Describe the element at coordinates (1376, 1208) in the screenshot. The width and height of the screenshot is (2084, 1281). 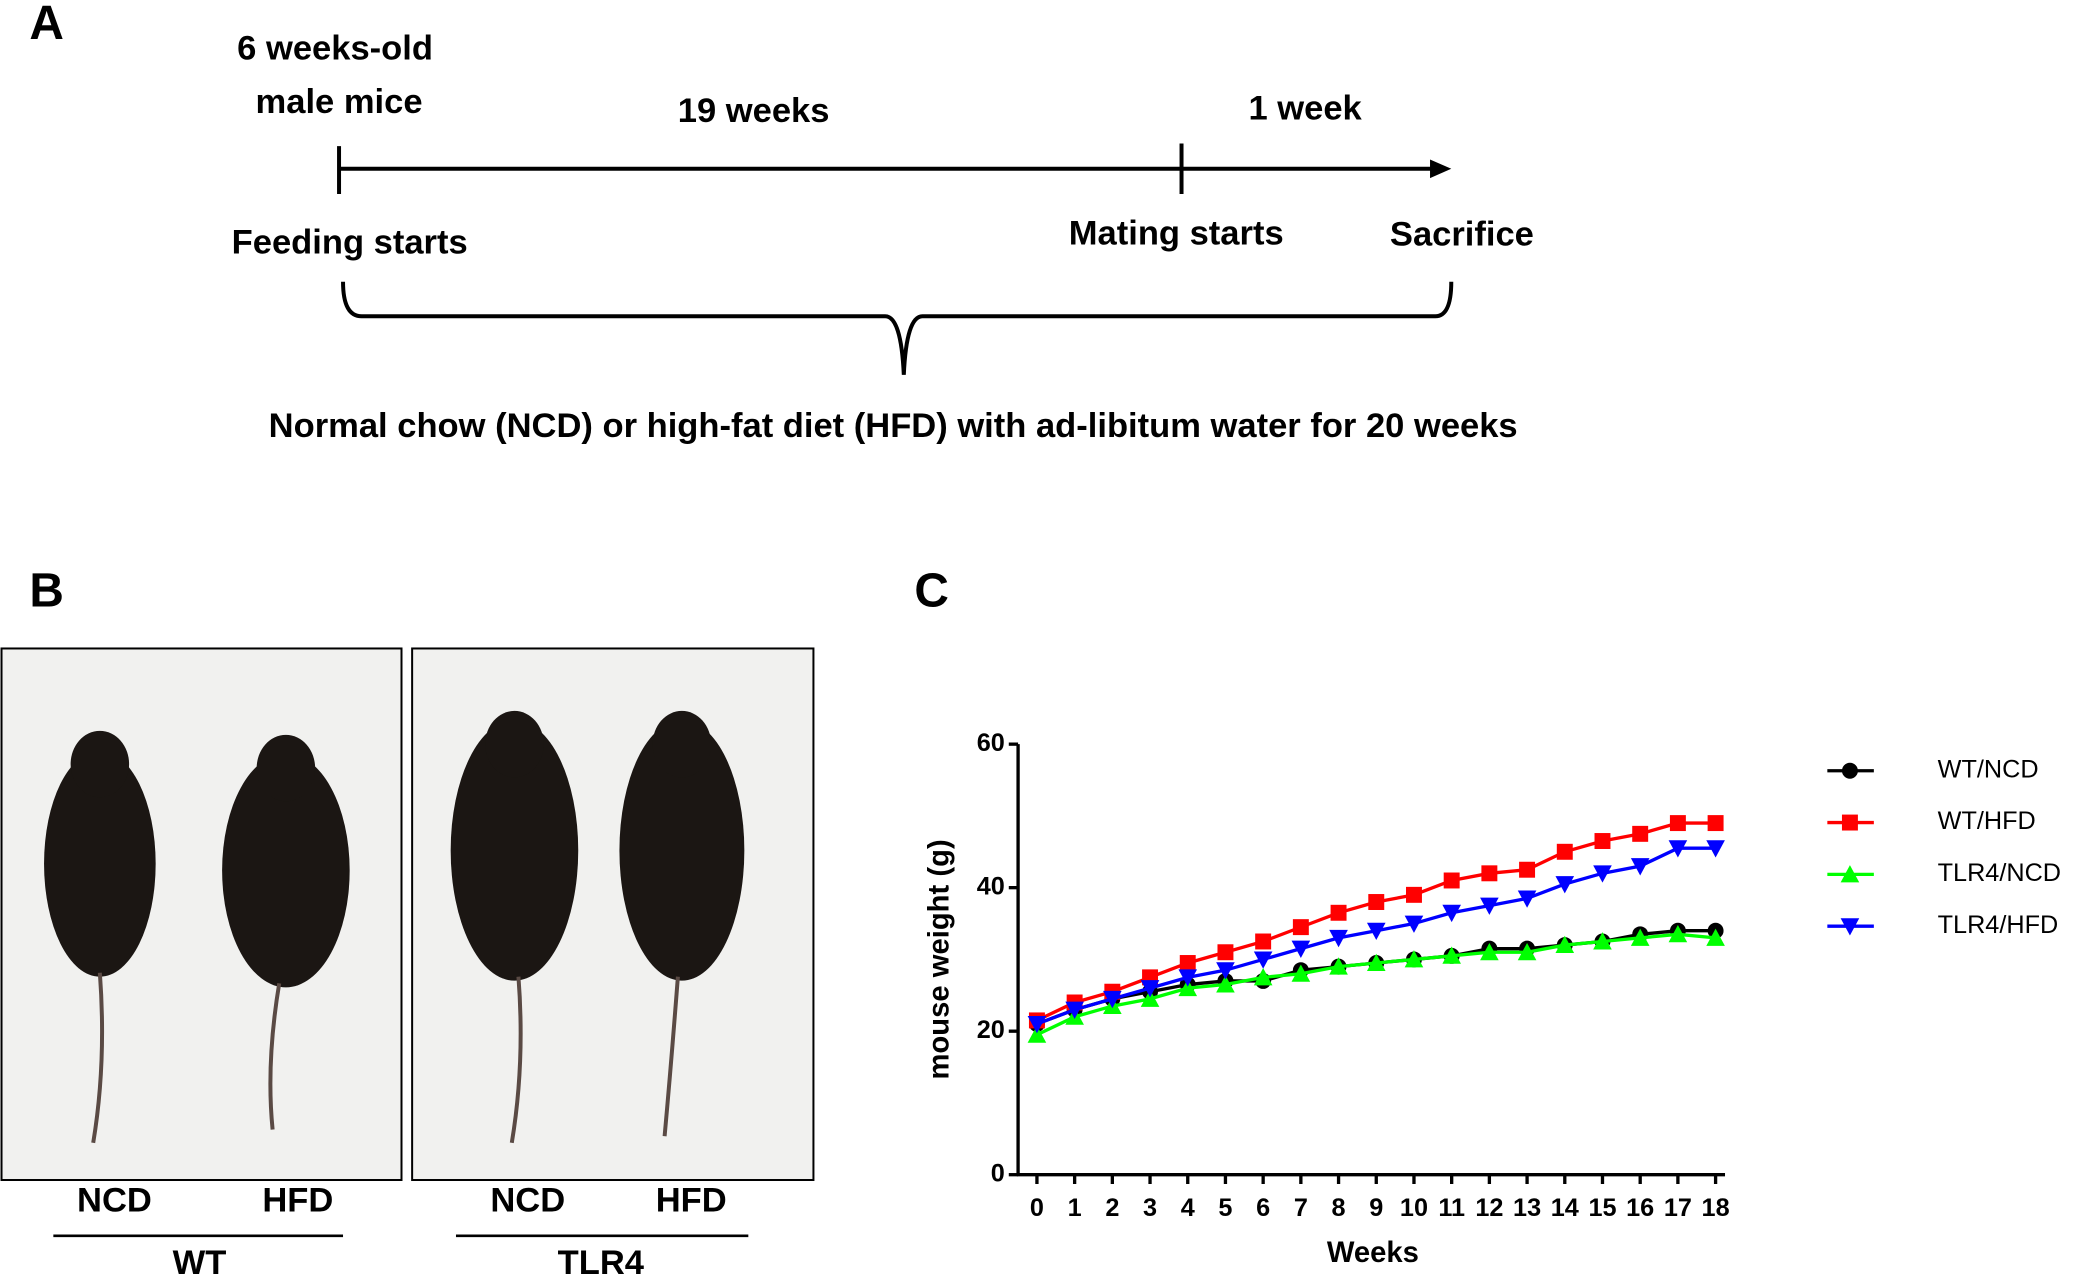
I see `x-tick-label: 9` at that location.